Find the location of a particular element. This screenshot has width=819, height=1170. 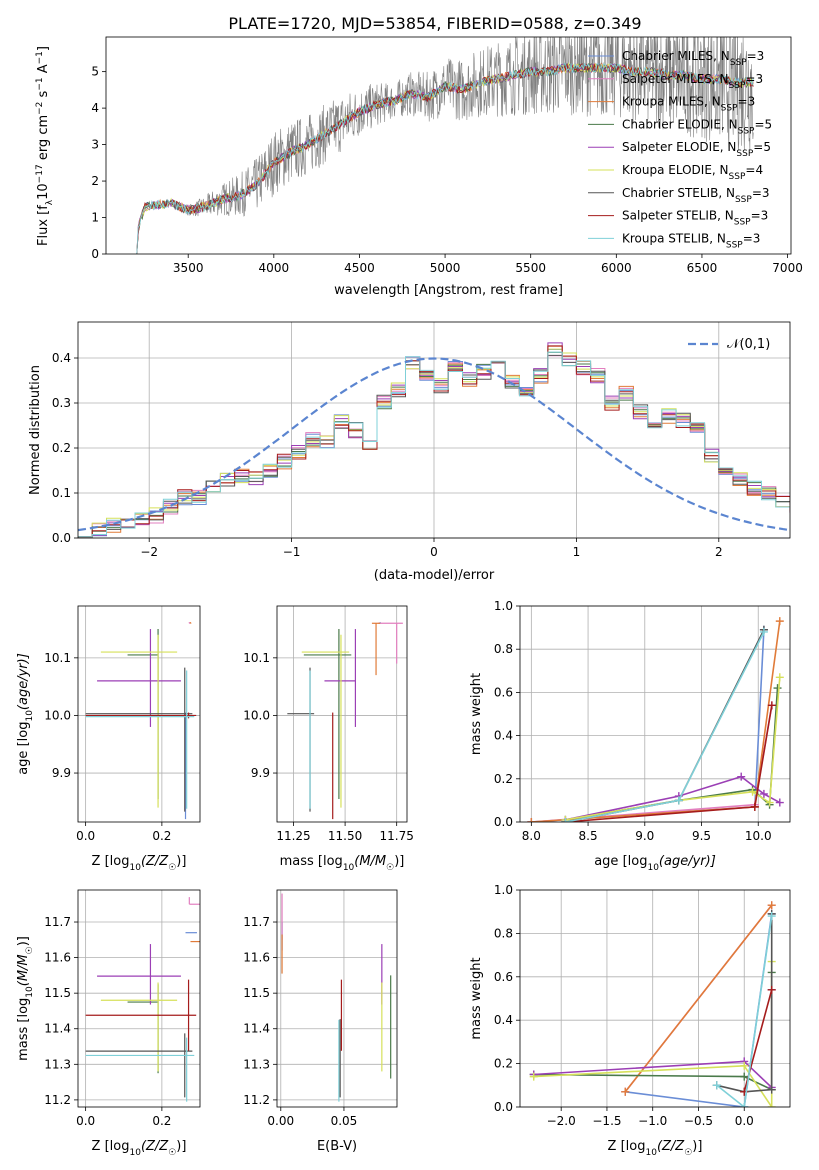

y-axis-label-part: −17 is located at coordinates (40, 173).